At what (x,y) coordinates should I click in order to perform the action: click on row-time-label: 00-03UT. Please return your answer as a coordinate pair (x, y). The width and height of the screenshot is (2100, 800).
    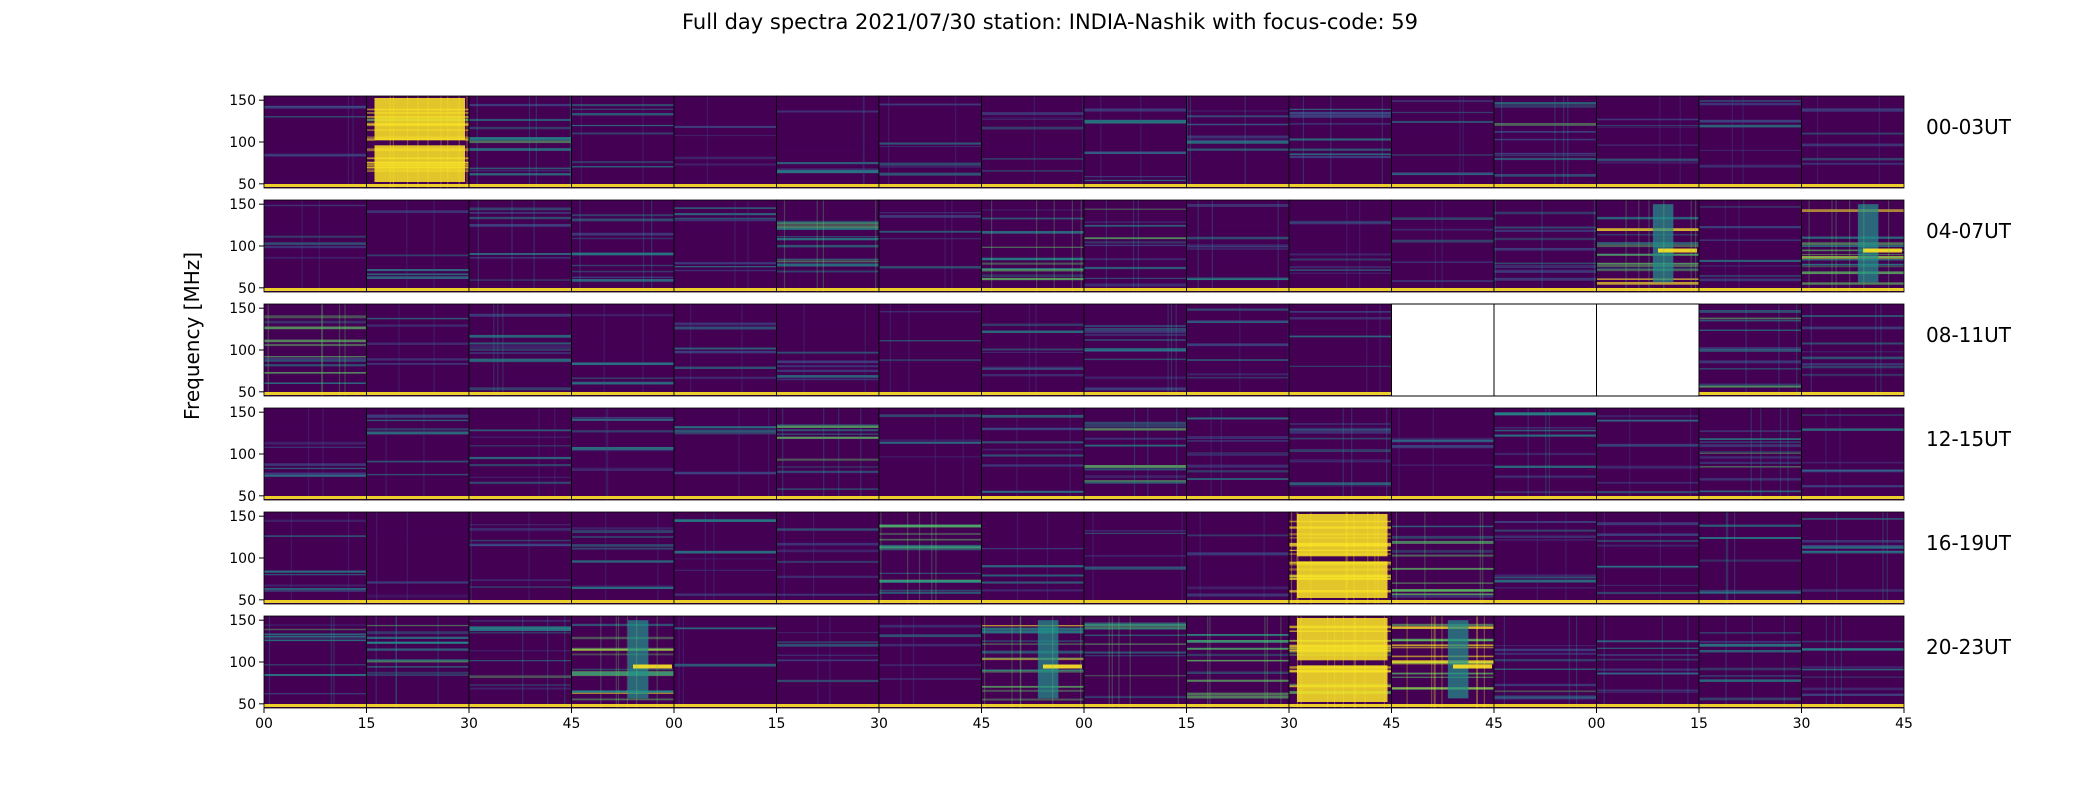
    Looking at the image, I should click on (1969, 127).